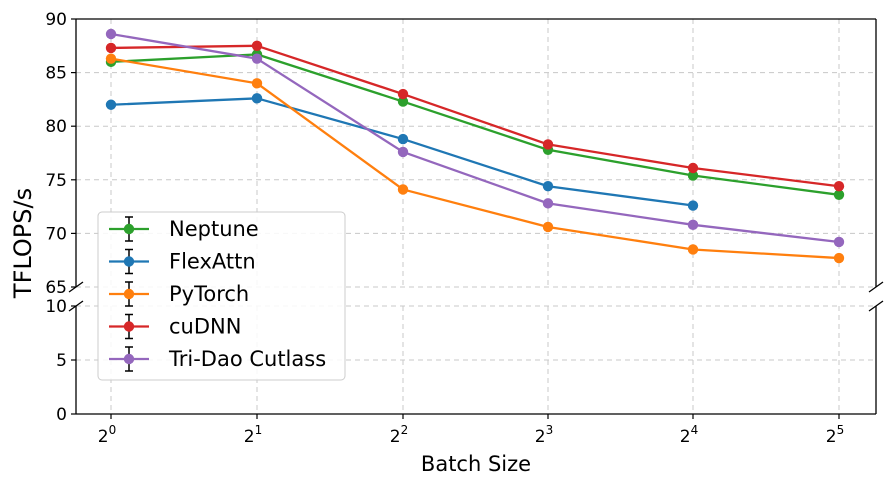 Image resolution: width=896 pixels, height=485 pixels. What do you see at coordinates (56, 74) in the screenshot?
I see `y-tick-label: 85` at bounding box center [56, 74].